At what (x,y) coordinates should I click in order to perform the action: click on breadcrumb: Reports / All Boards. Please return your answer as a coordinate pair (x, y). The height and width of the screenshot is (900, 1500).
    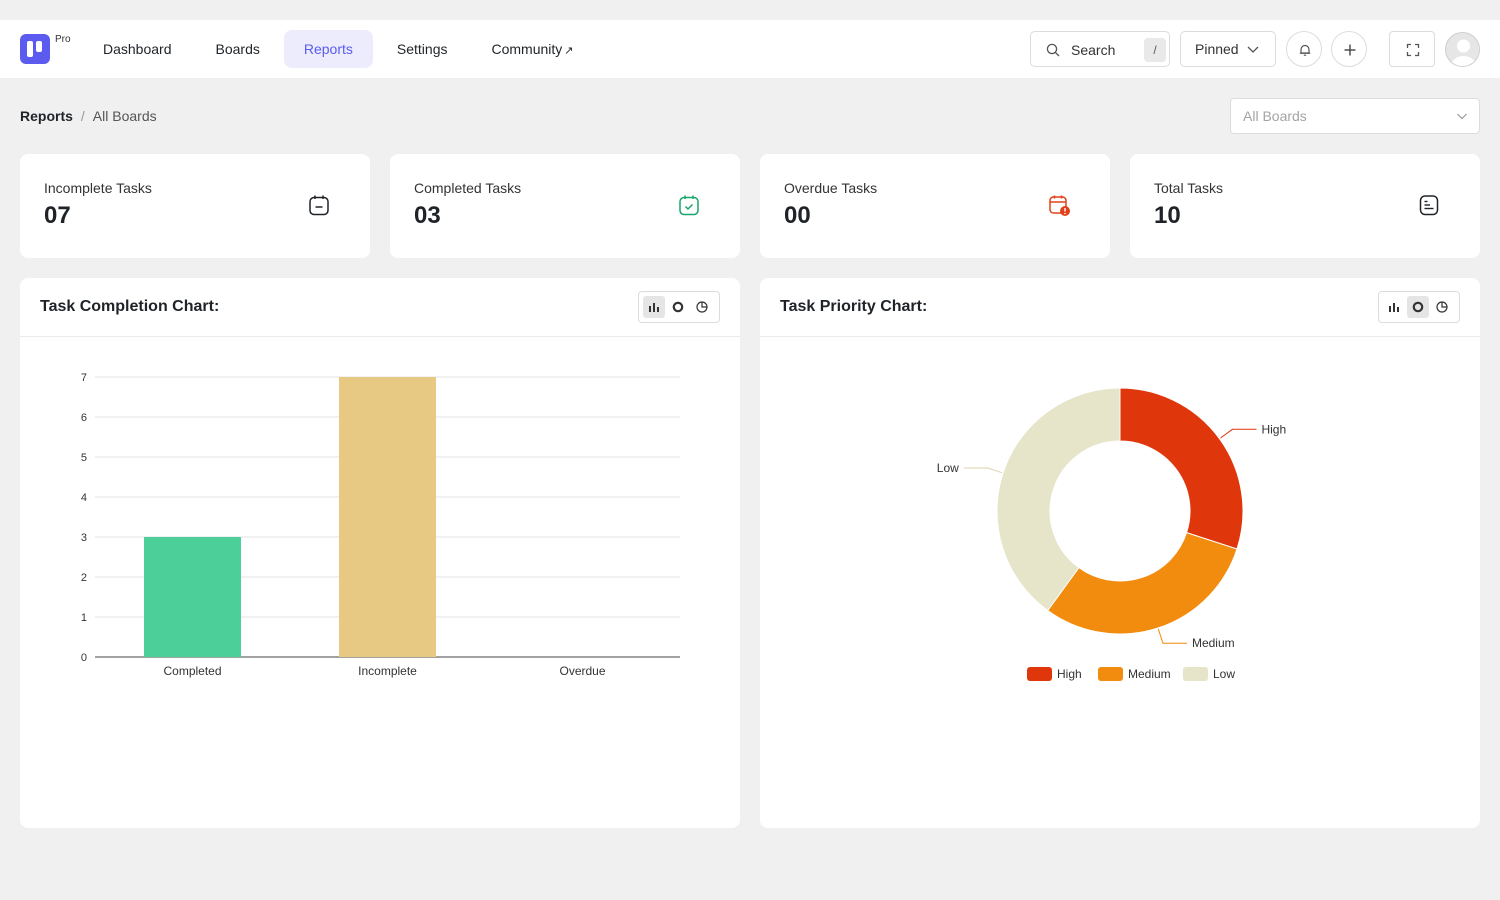
    Looking at the image, I should click on (88, 116).